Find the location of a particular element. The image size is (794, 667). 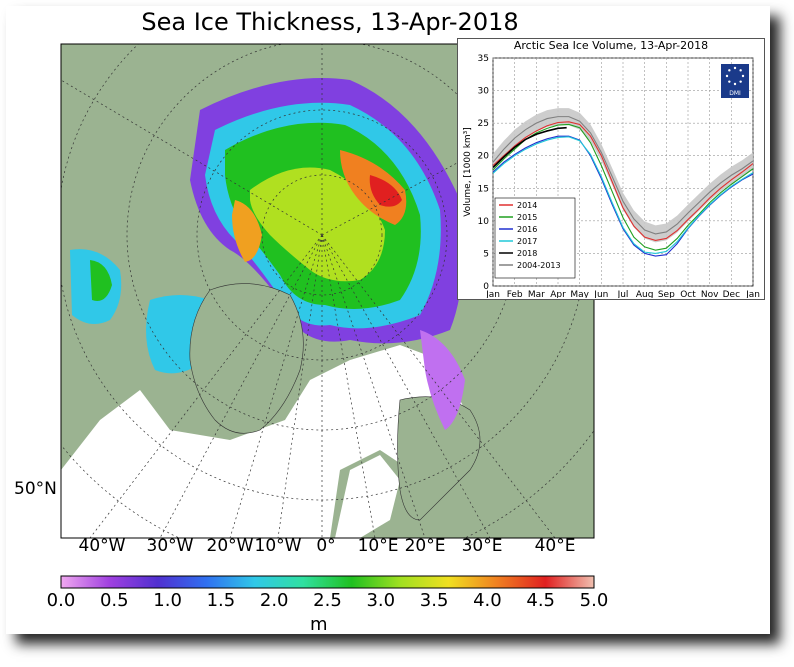

ice-thickest-west is located at coordinates (247, 231).